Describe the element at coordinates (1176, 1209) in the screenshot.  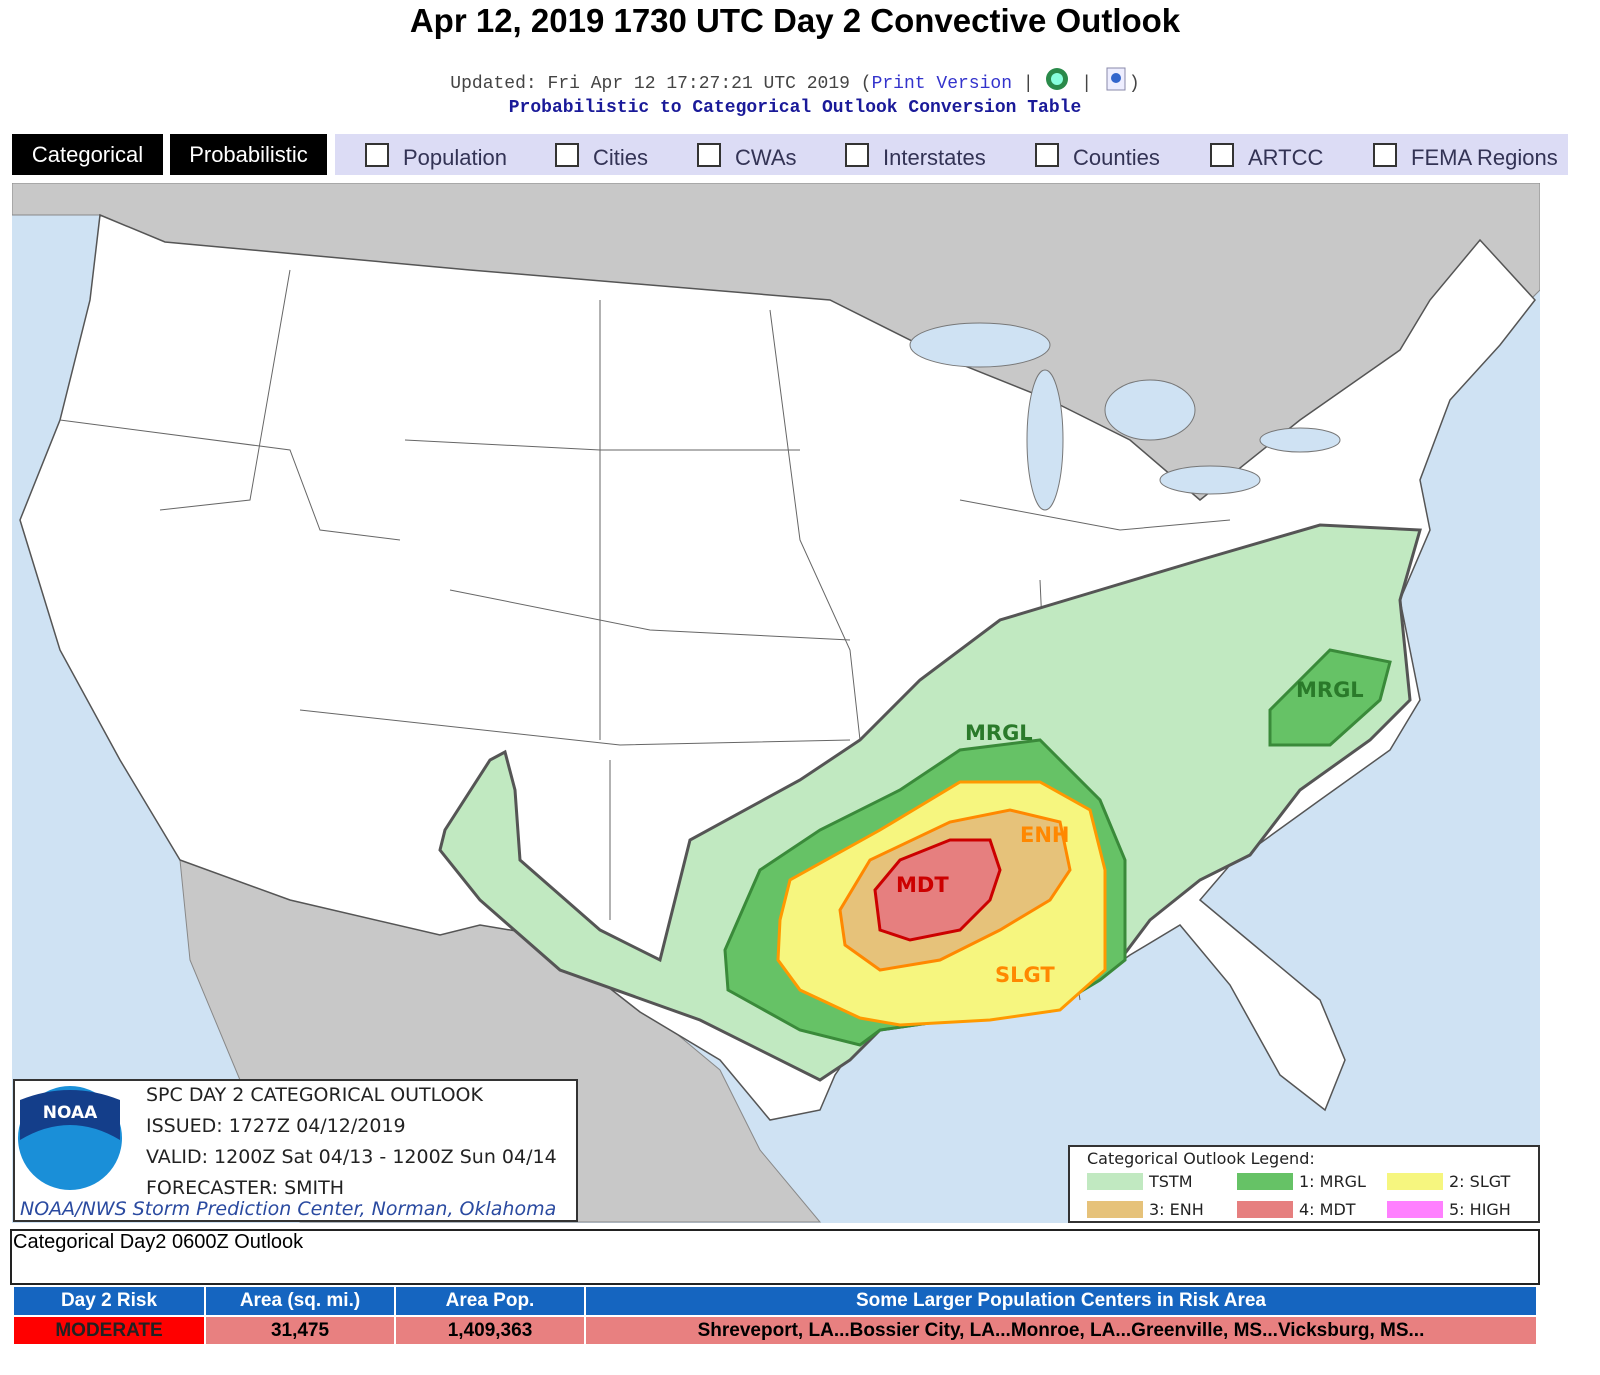
I see `legend-label: 3: ENH` at that location.